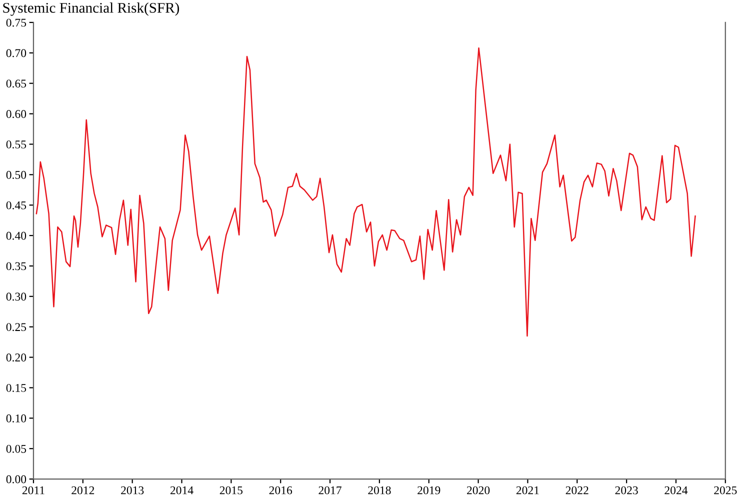 The image size is (744, 499). Describe the element at coordinates (280, 490) in the screenshot. I see `x-tick-label: 2016` at that location.